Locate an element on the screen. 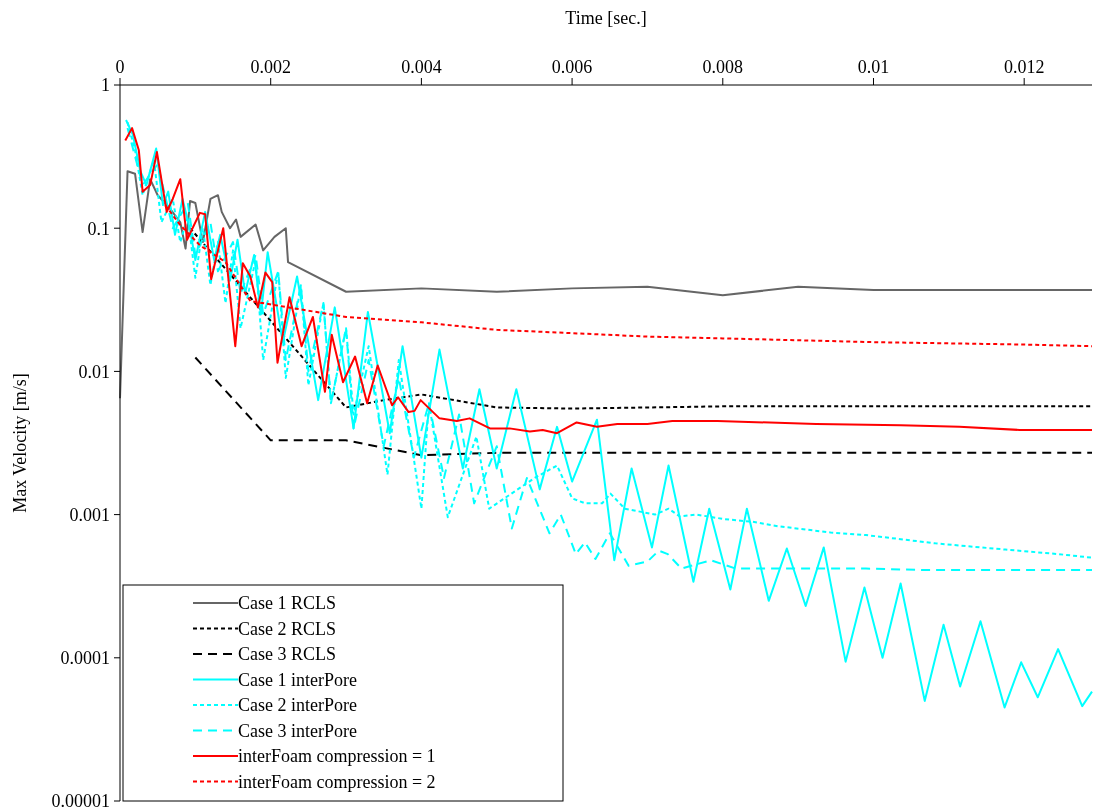 The image size is (1094, 812). x-tick-label: 0.004 is located at coordinates (421, 67).